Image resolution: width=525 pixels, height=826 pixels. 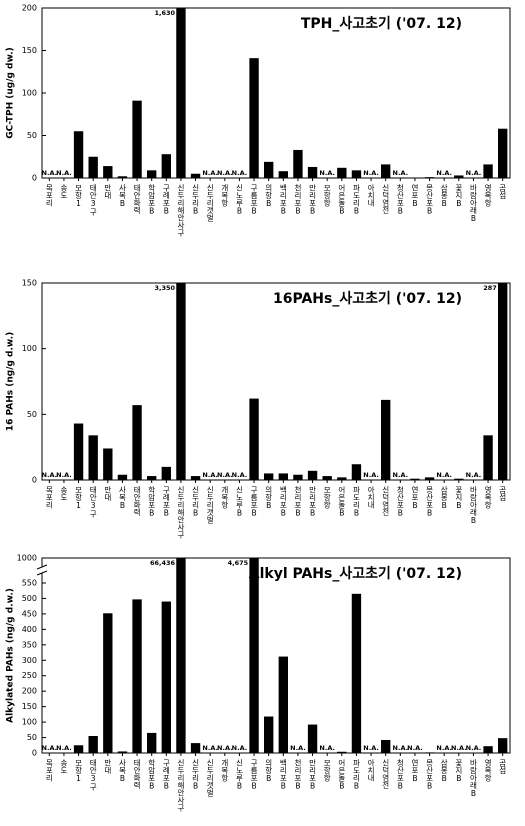 What do you see at coordinates (107, 767) in the screenshot?
I see `x-tick-label: 만대` at bounding box center [107, 767].